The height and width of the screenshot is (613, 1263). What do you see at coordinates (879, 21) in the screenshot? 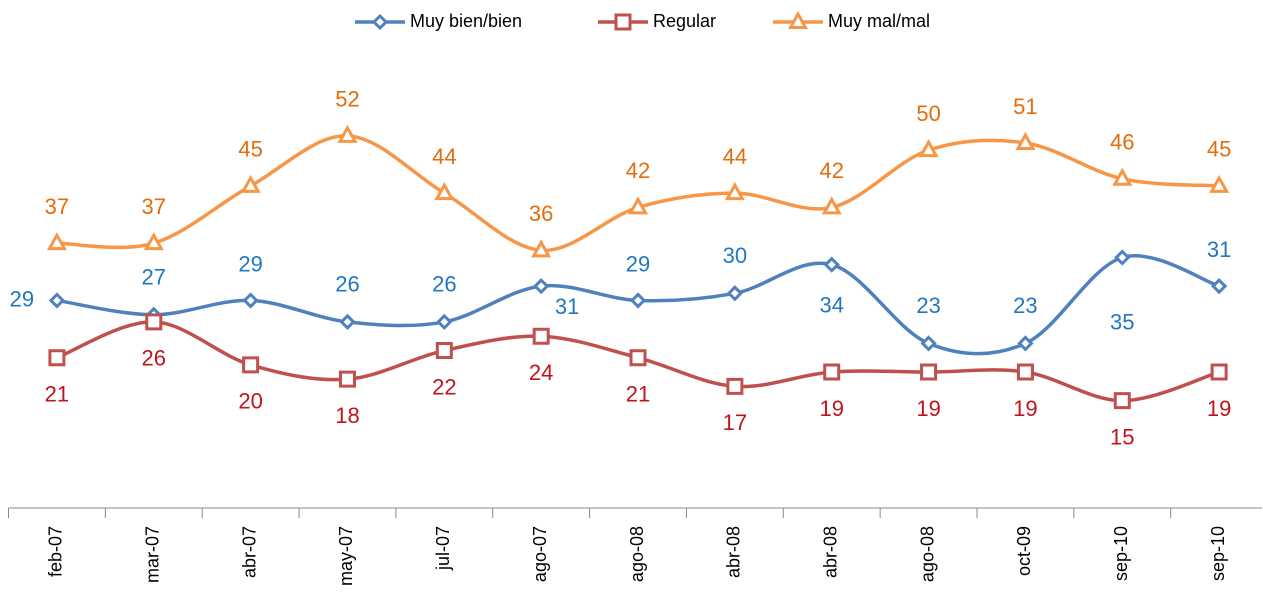
I see `legend-label: Muy mal/mal` at bounding box center [879, 21].